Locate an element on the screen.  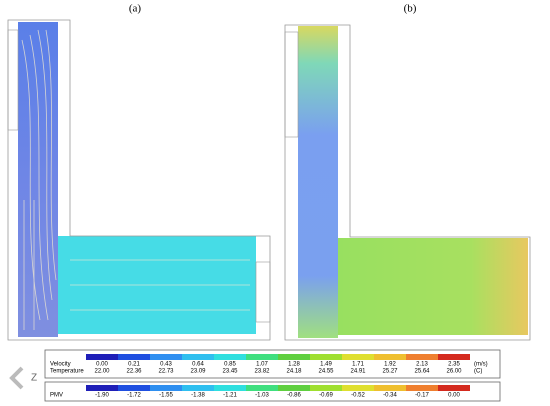
legend-box is located at coordinates (272, 391).